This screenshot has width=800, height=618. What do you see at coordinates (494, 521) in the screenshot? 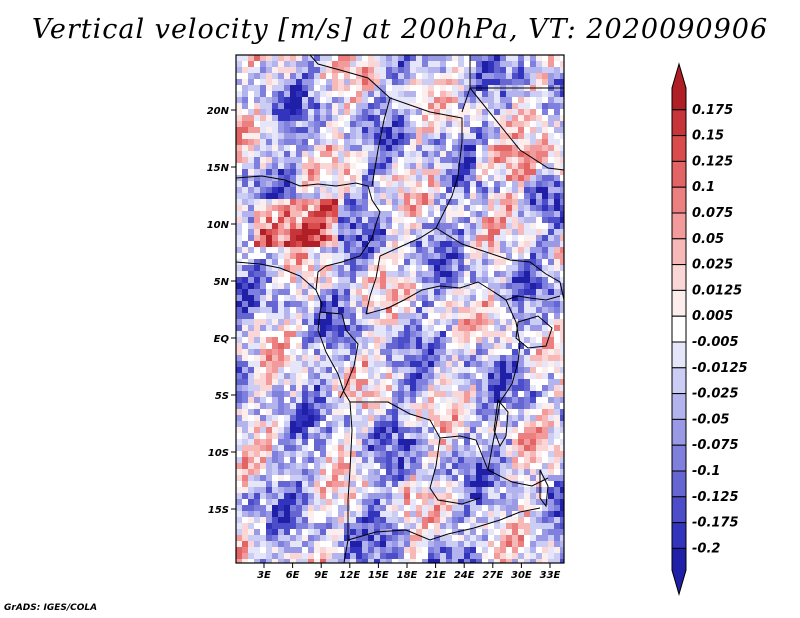
I see `border-zambia-south` at bounding box center [494, 521].